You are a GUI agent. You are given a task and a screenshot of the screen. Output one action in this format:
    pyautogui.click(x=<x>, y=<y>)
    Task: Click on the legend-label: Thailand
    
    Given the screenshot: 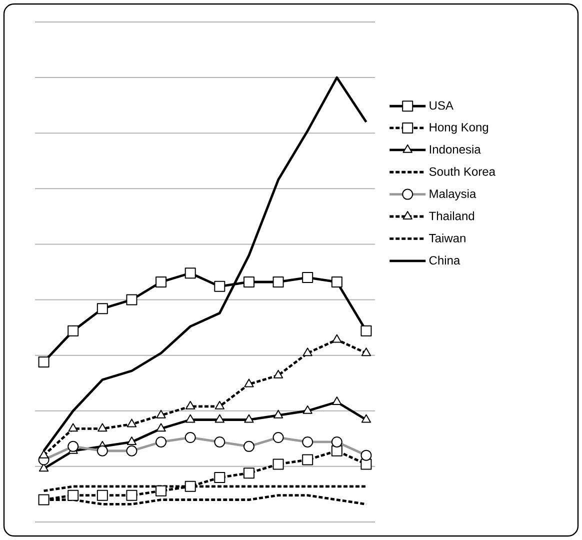 What is the action you would take?
    pyautogui.click(x=451, y=215)
    